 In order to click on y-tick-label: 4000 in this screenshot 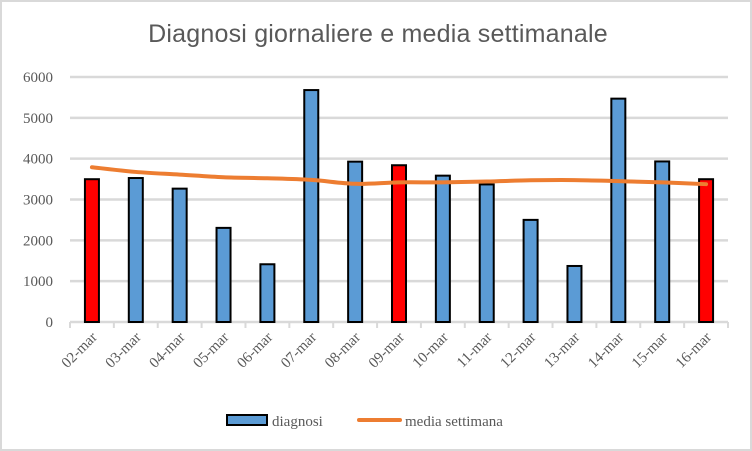, I will do `click(38, 160)`.